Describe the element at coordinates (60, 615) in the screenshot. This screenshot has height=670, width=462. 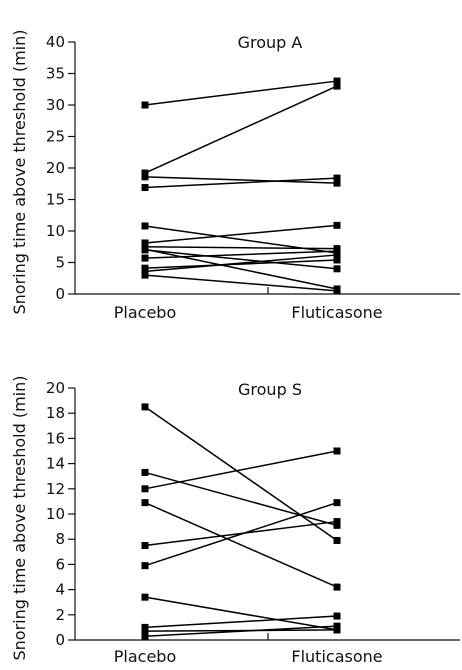
I see `y-tick-label: 2` at that location.